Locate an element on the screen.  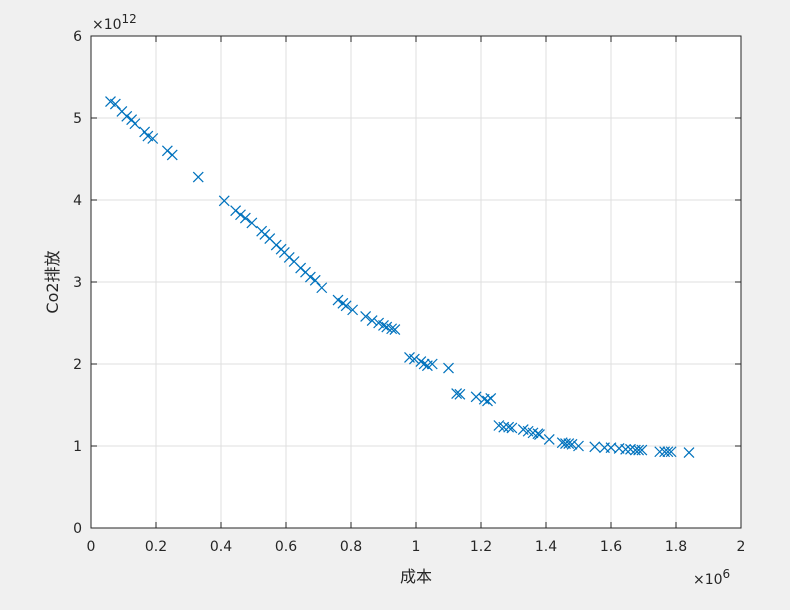
y-tick-label: 2 is located at coordinates (77, 365).